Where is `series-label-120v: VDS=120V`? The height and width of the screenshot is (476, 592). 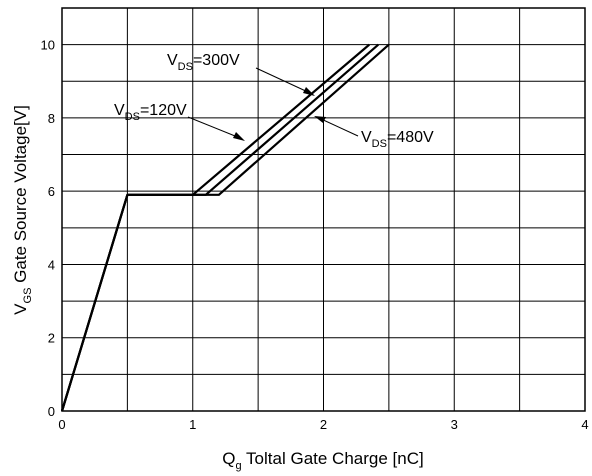 series-label-120v: VDS=120V is located at coordinates (150, 112).